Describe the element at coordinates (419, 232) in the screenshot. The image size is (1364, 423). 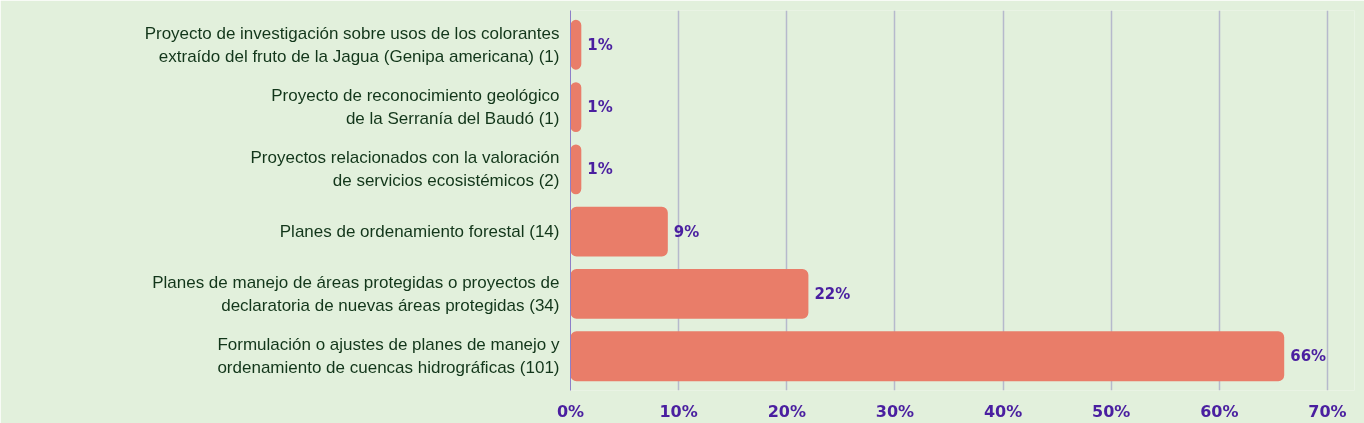
I see `y-tick-label: Planes de ordenamiento forestal (14)` at that location.